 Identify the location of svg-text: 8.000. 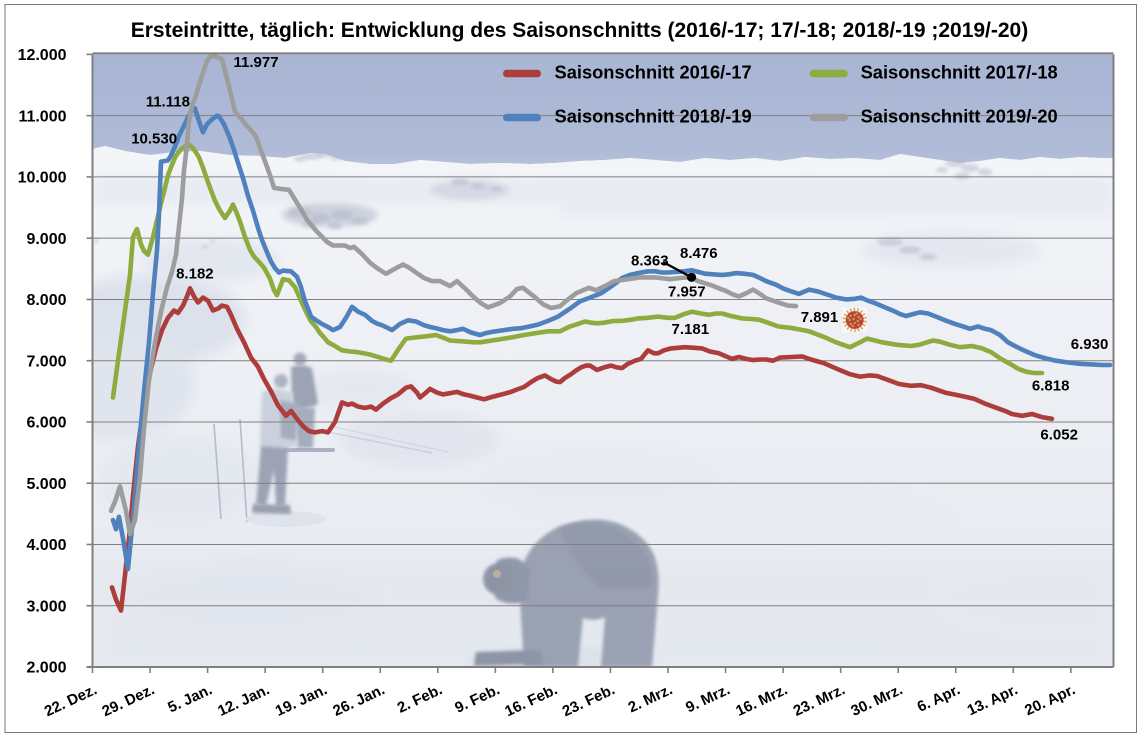
(46, 300).